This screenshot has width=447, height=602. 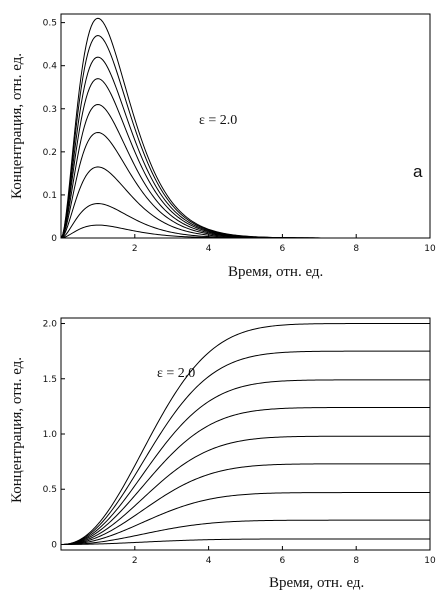 What do you see at coordinates (356, 561) in the screenshot?
I see `panel-b-xtick-label: 8` at bounding box center [356, 561].